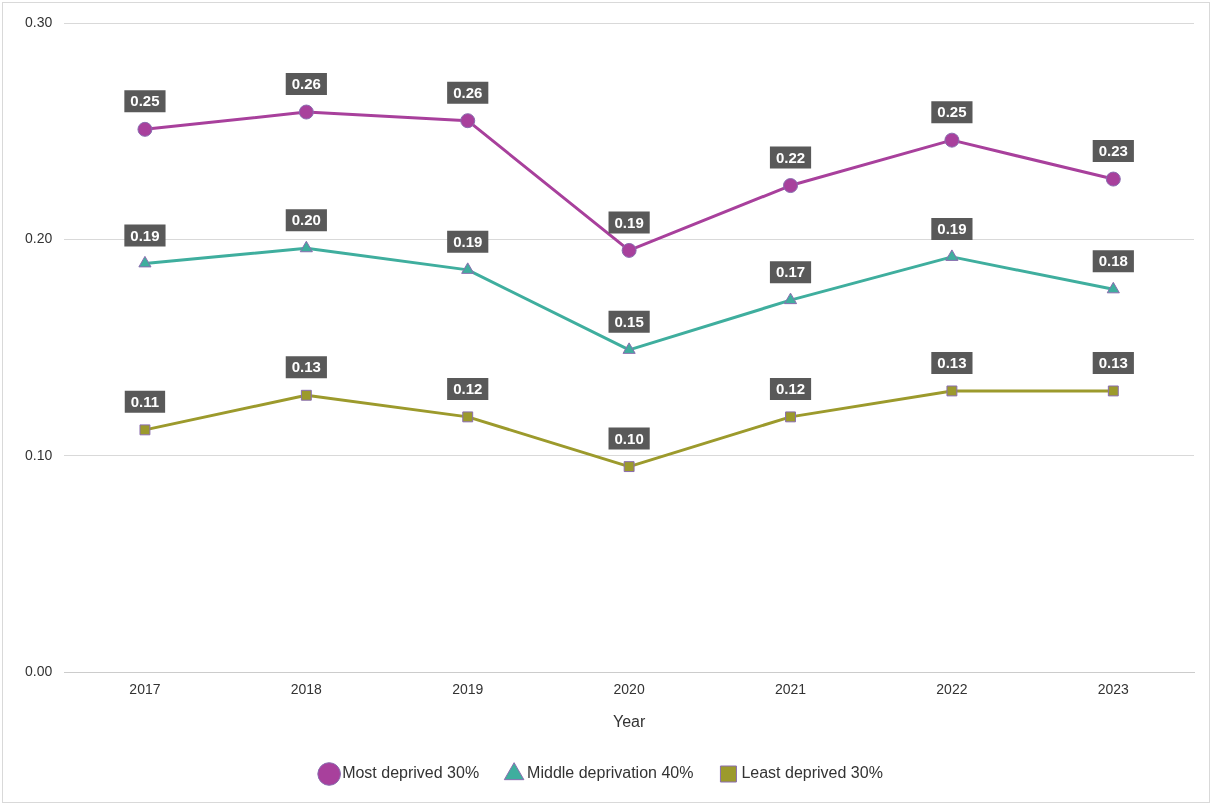 The width and height of the screenshot is (1212, 805). I want to click on legend-label: Most deprived 30%, so click(411, 773).